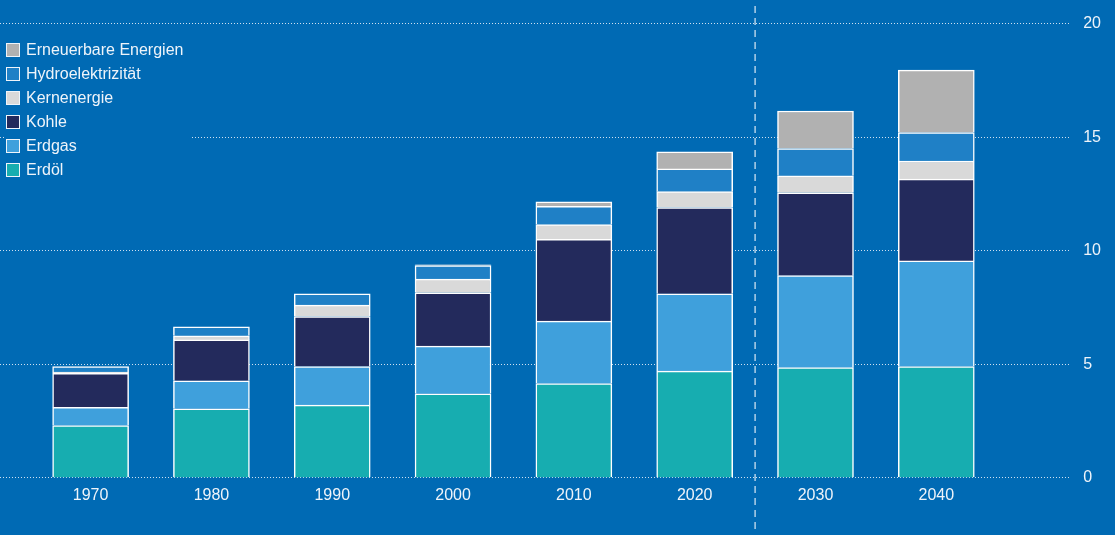  Describe the element at coordinates (1088, 363) in the screenshot. I see `y-tick-label: 5` at that location.